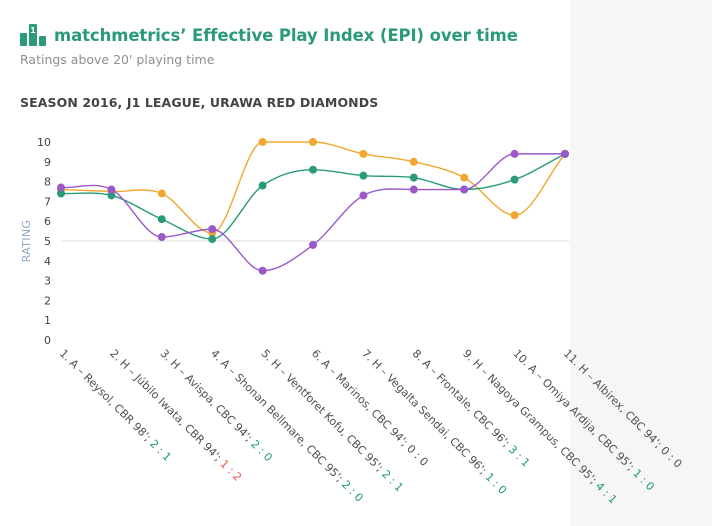 The height and width of the screenshot is (526, 712). I want to click on match-label: 3. H – Avispa, CBC 94';, so click(208, 397).